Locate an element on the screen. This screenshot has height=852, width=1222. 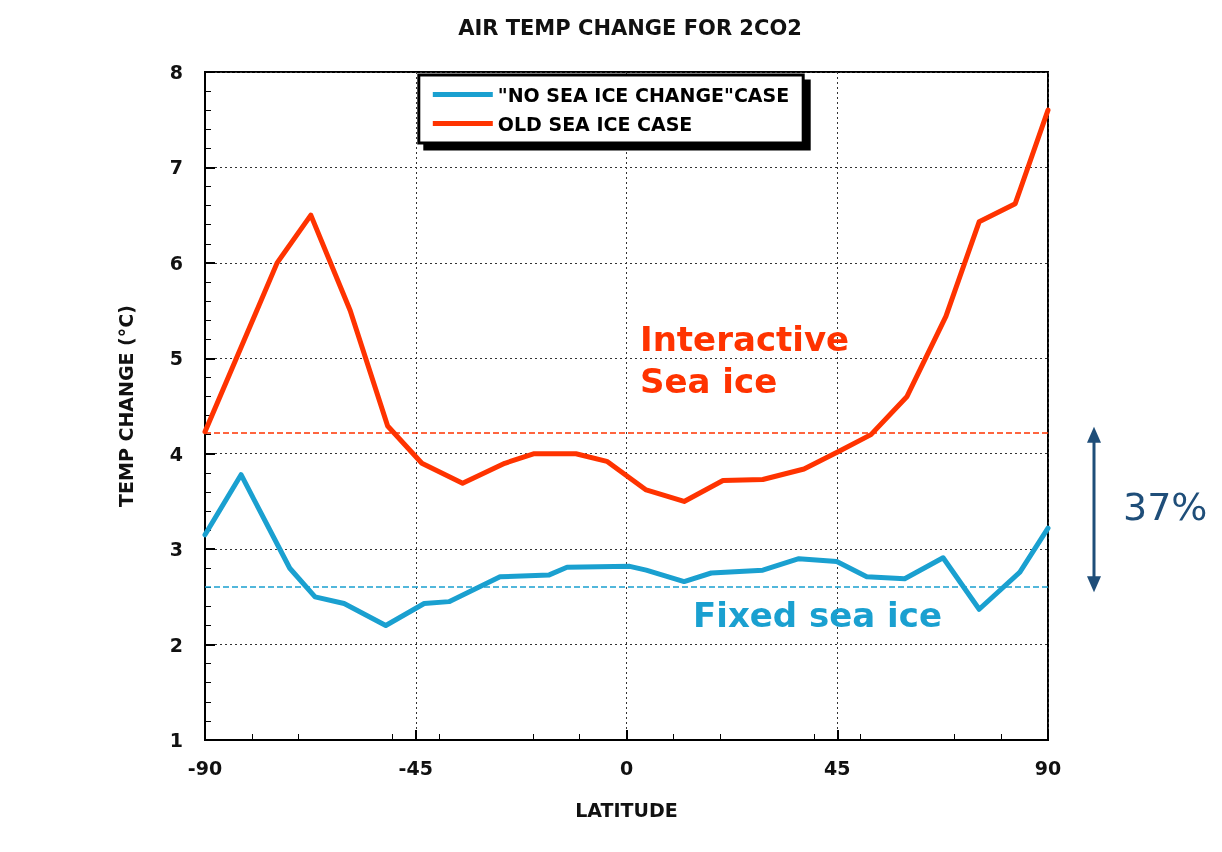
x-tick-label: -90 is located at coordinates (205, 767).